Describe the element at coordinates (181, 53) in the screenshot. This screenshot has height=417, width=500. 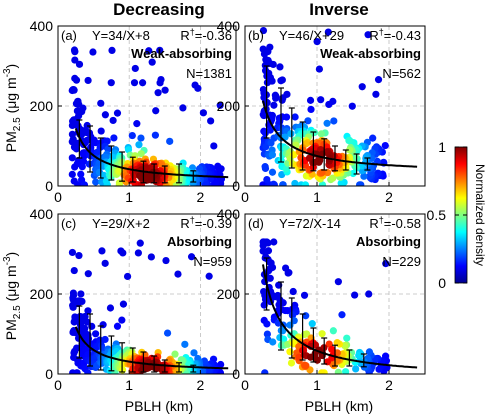
I see `category-label: Weak-absorbing` at that location.